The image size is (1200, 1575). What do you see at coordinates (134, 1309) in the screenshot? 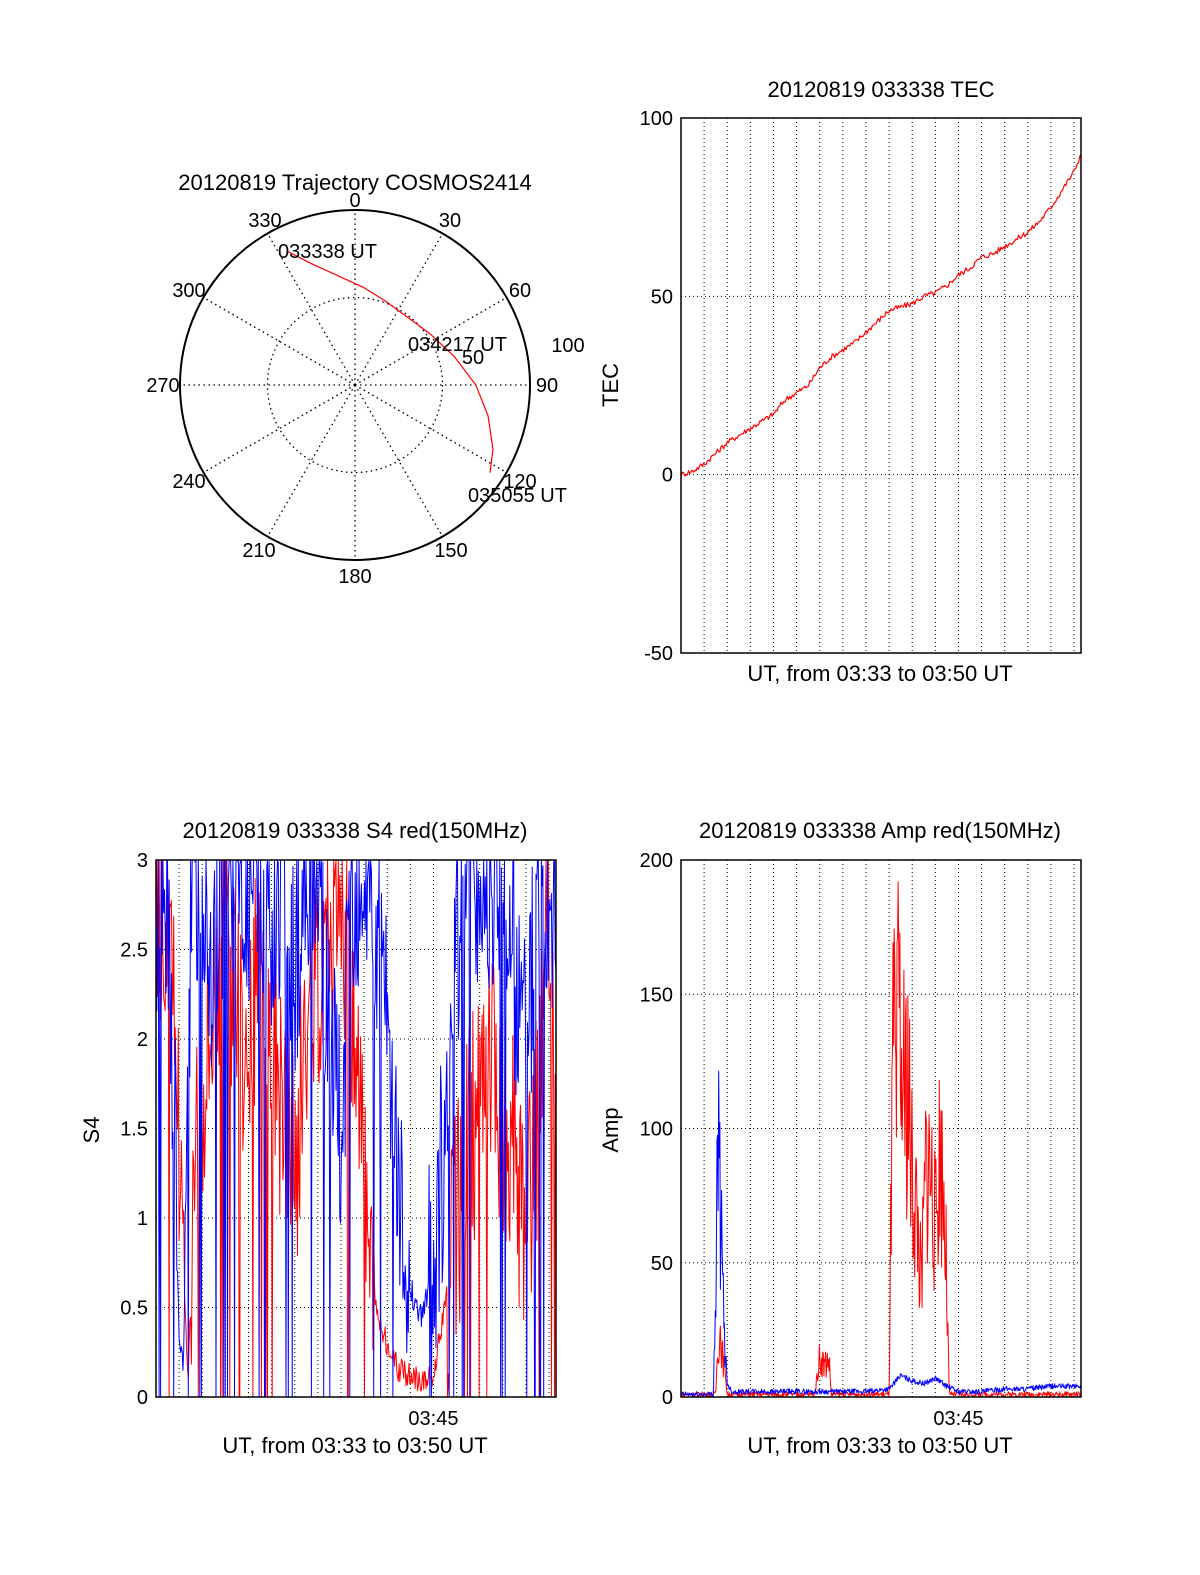
I see `s4-ytick-label: 0.5` at bounding box center [134, 1309].